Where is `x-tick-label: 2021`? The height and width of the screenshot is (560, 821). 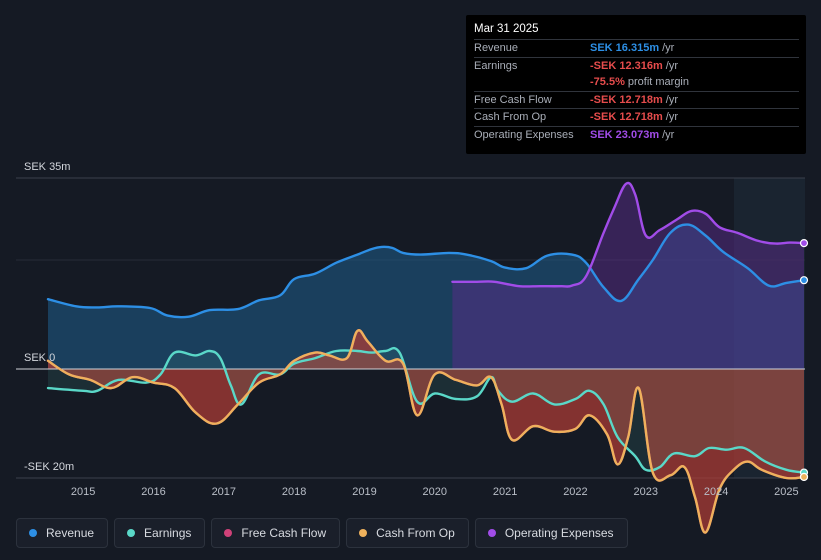
x-tick-label: 2021 is located at coordinates (505, 492).